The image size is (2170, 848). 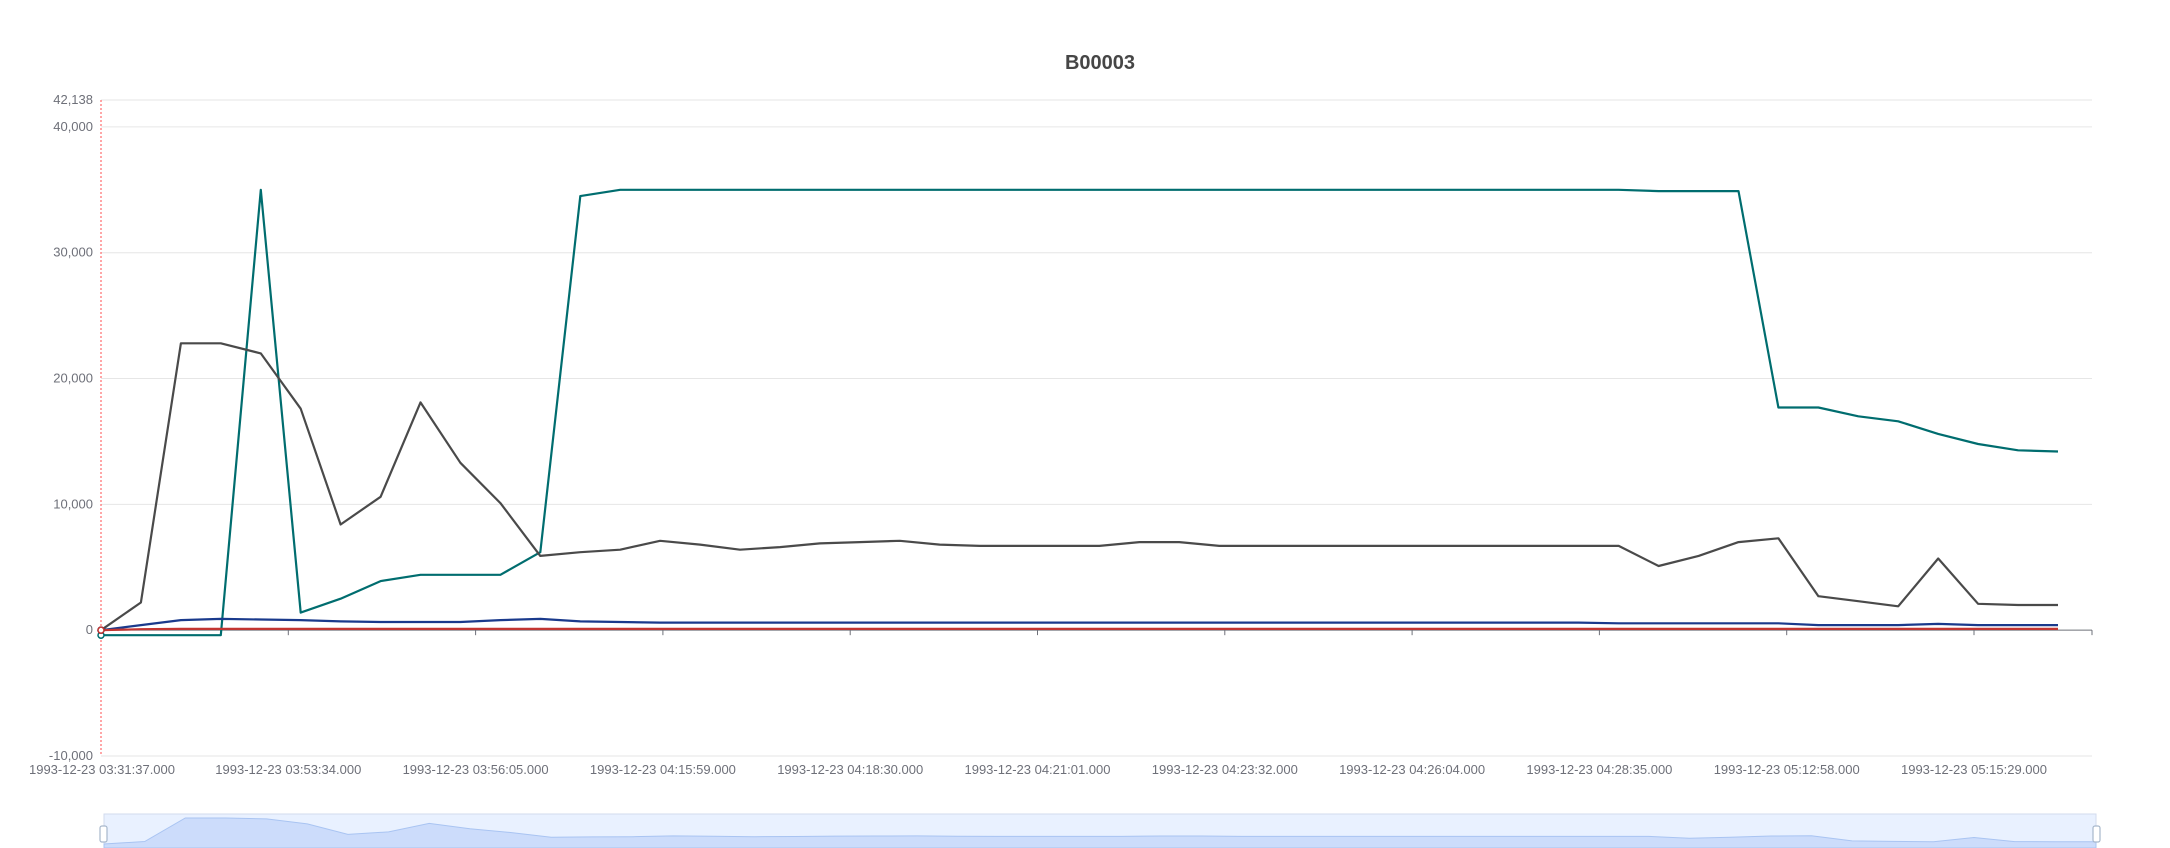 I want to click on y-tick-label: 10,000, so click(x=73, y=503).